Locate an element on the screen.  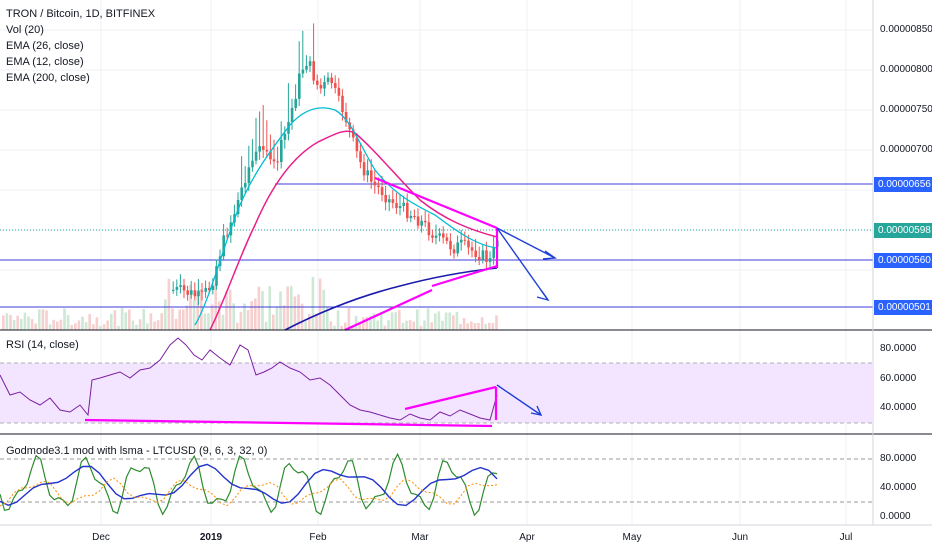
indicator-vol: Vol (20) is located at coordinates (25, 30).